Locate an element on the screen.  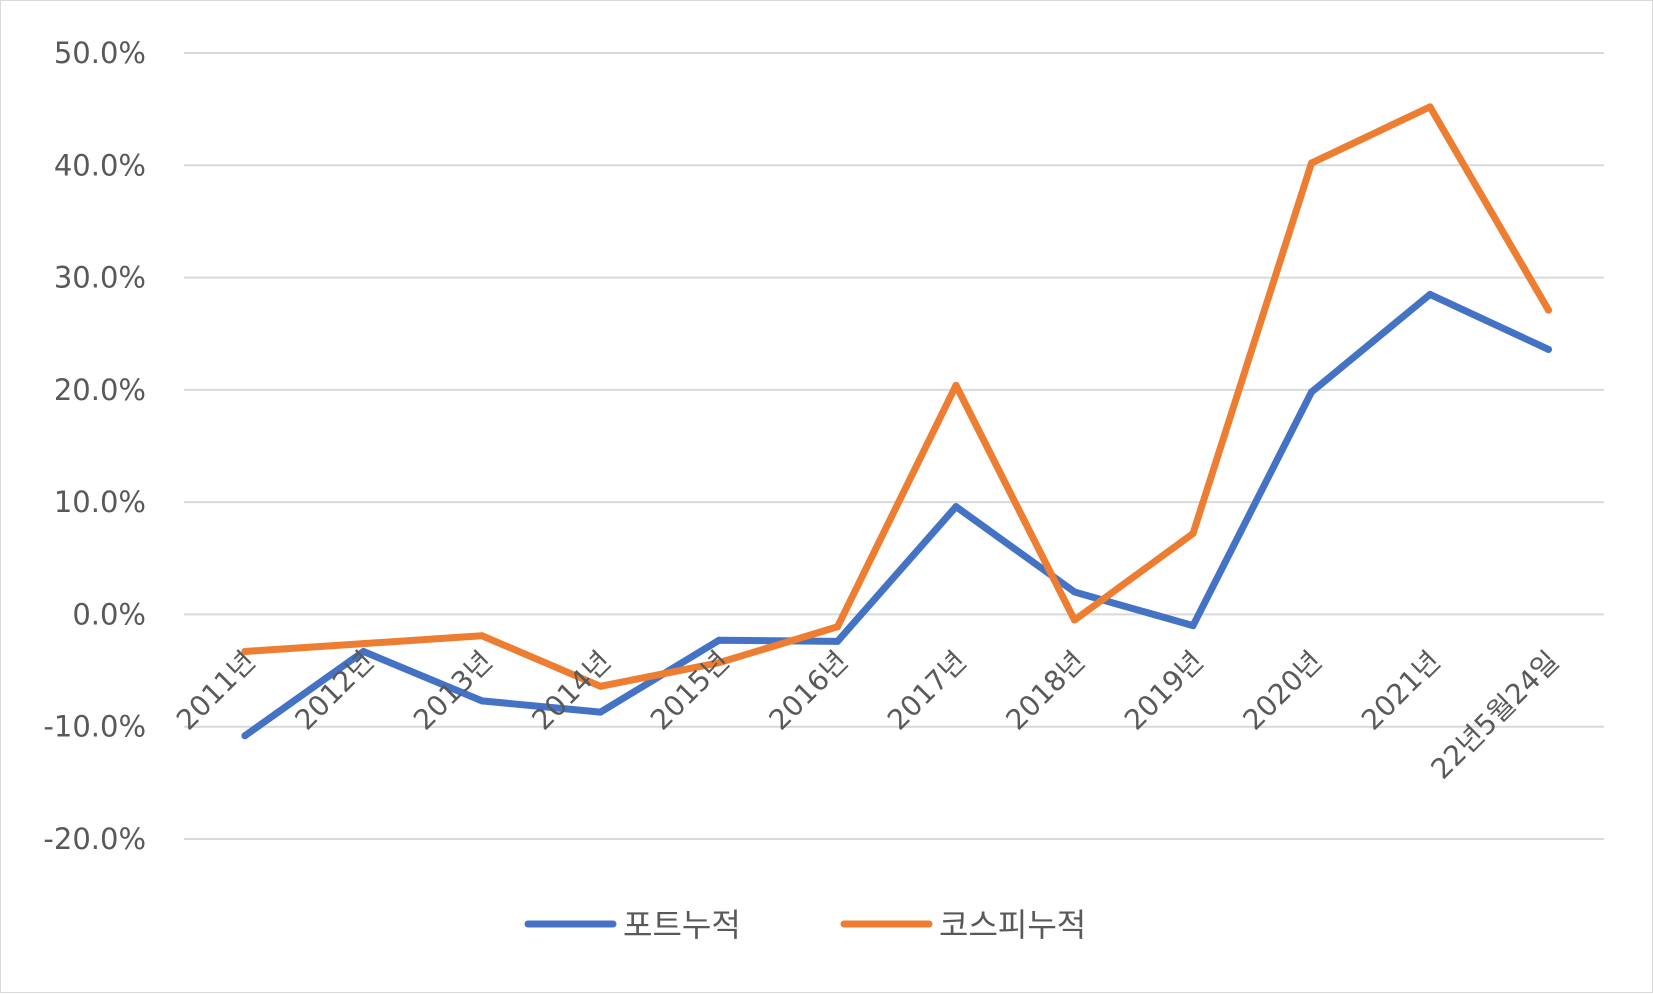
y-tick-label: 50.0% is located at coordinates (100, 53).